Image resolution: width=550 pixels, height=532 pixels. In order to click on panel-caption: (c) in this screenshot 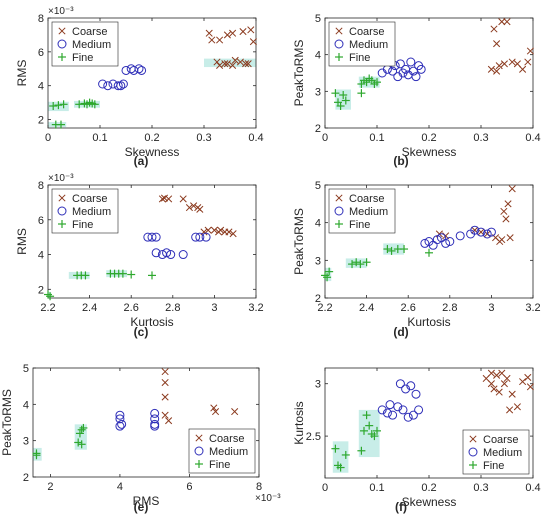, I will do `click(141, 332)`.